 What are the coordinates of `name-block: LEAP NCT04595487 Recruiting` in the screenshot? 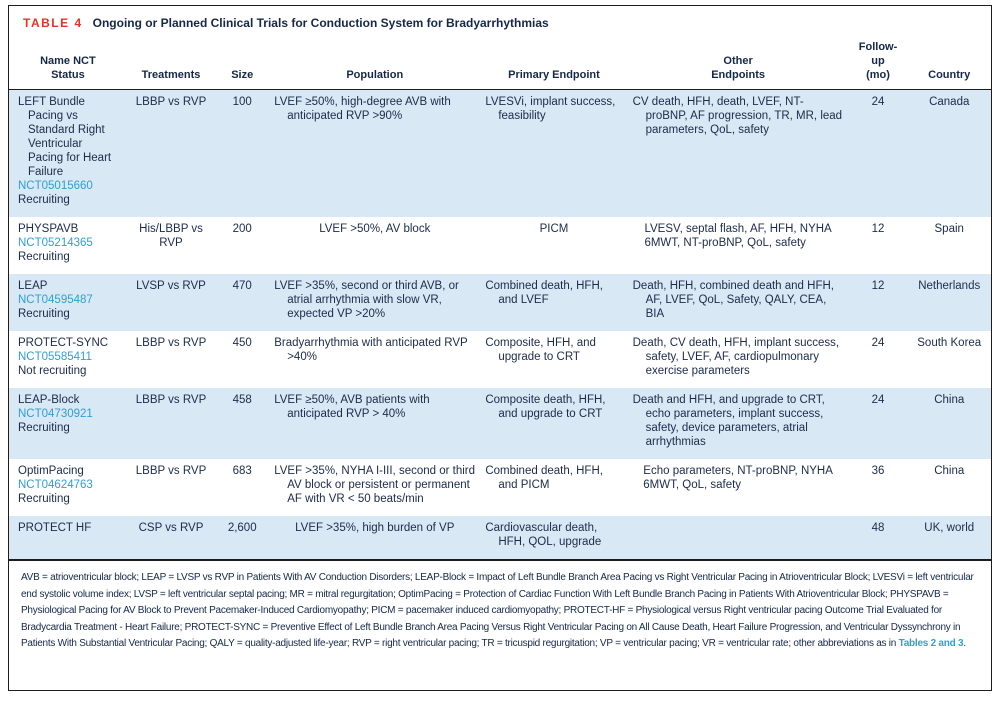 It's located at (55, 300).